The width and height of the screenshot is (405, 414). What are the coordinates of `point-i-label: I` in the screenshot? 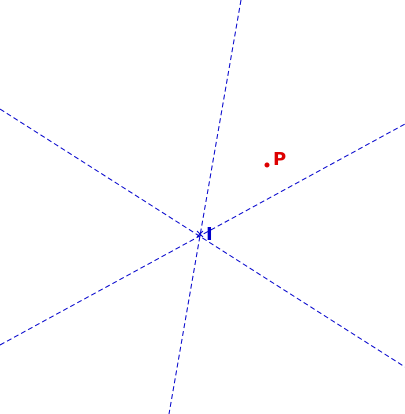 It's located at (209, 234).